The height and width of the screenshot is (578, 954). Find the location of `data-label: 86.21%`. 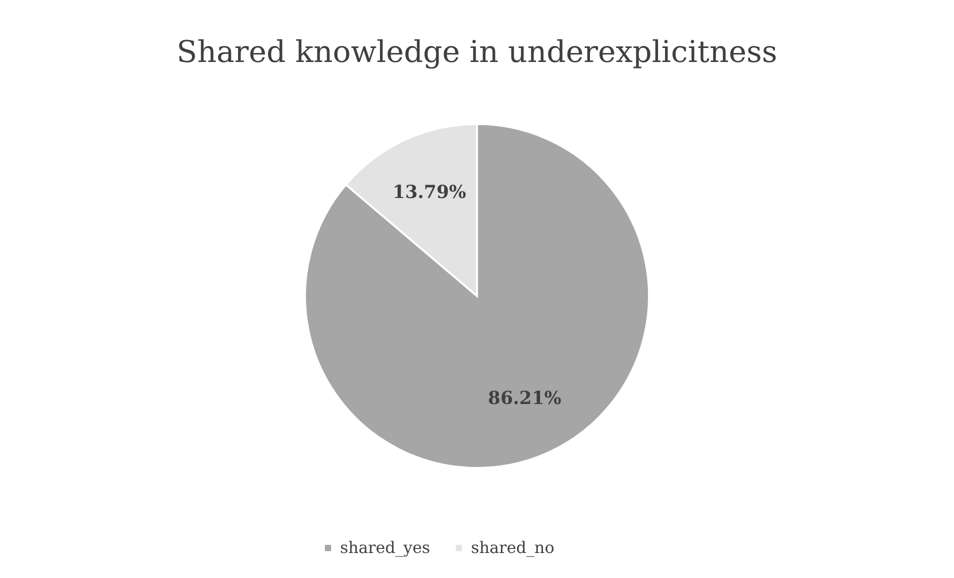

data-label: 86.21% is located at coordinates (525, 399).